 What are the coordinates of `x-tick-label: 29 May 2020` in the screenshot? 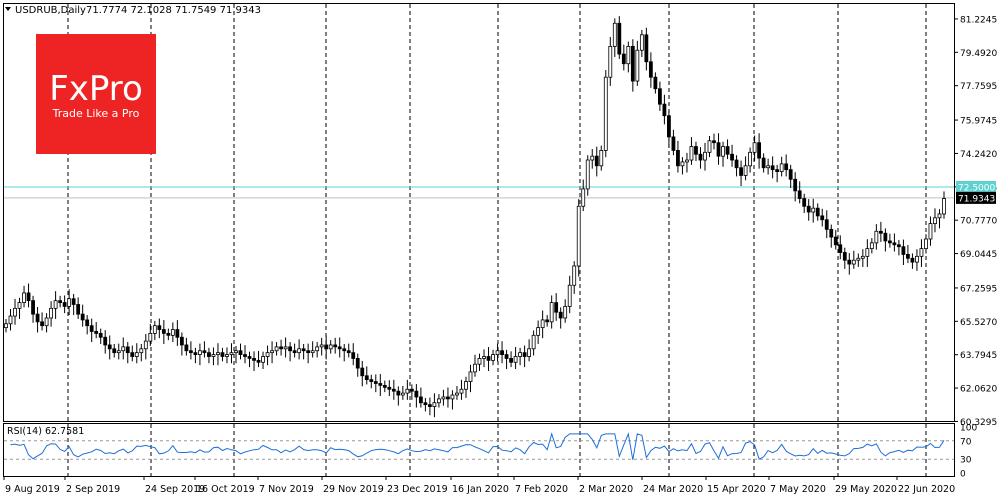 It's located at (866, 489).